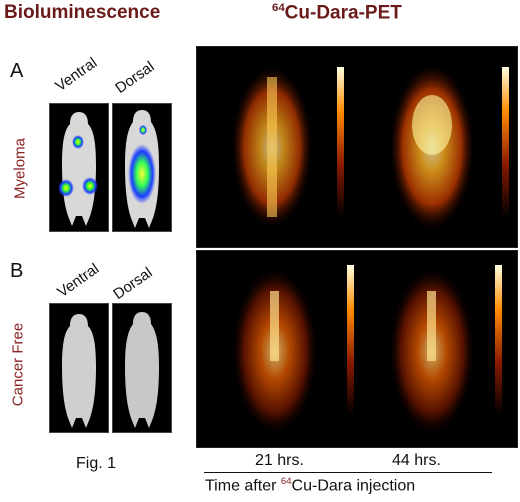 Image resolution: width=520 pixels, height=502 pixels. I want to click on axis-line, so click(348, 472).